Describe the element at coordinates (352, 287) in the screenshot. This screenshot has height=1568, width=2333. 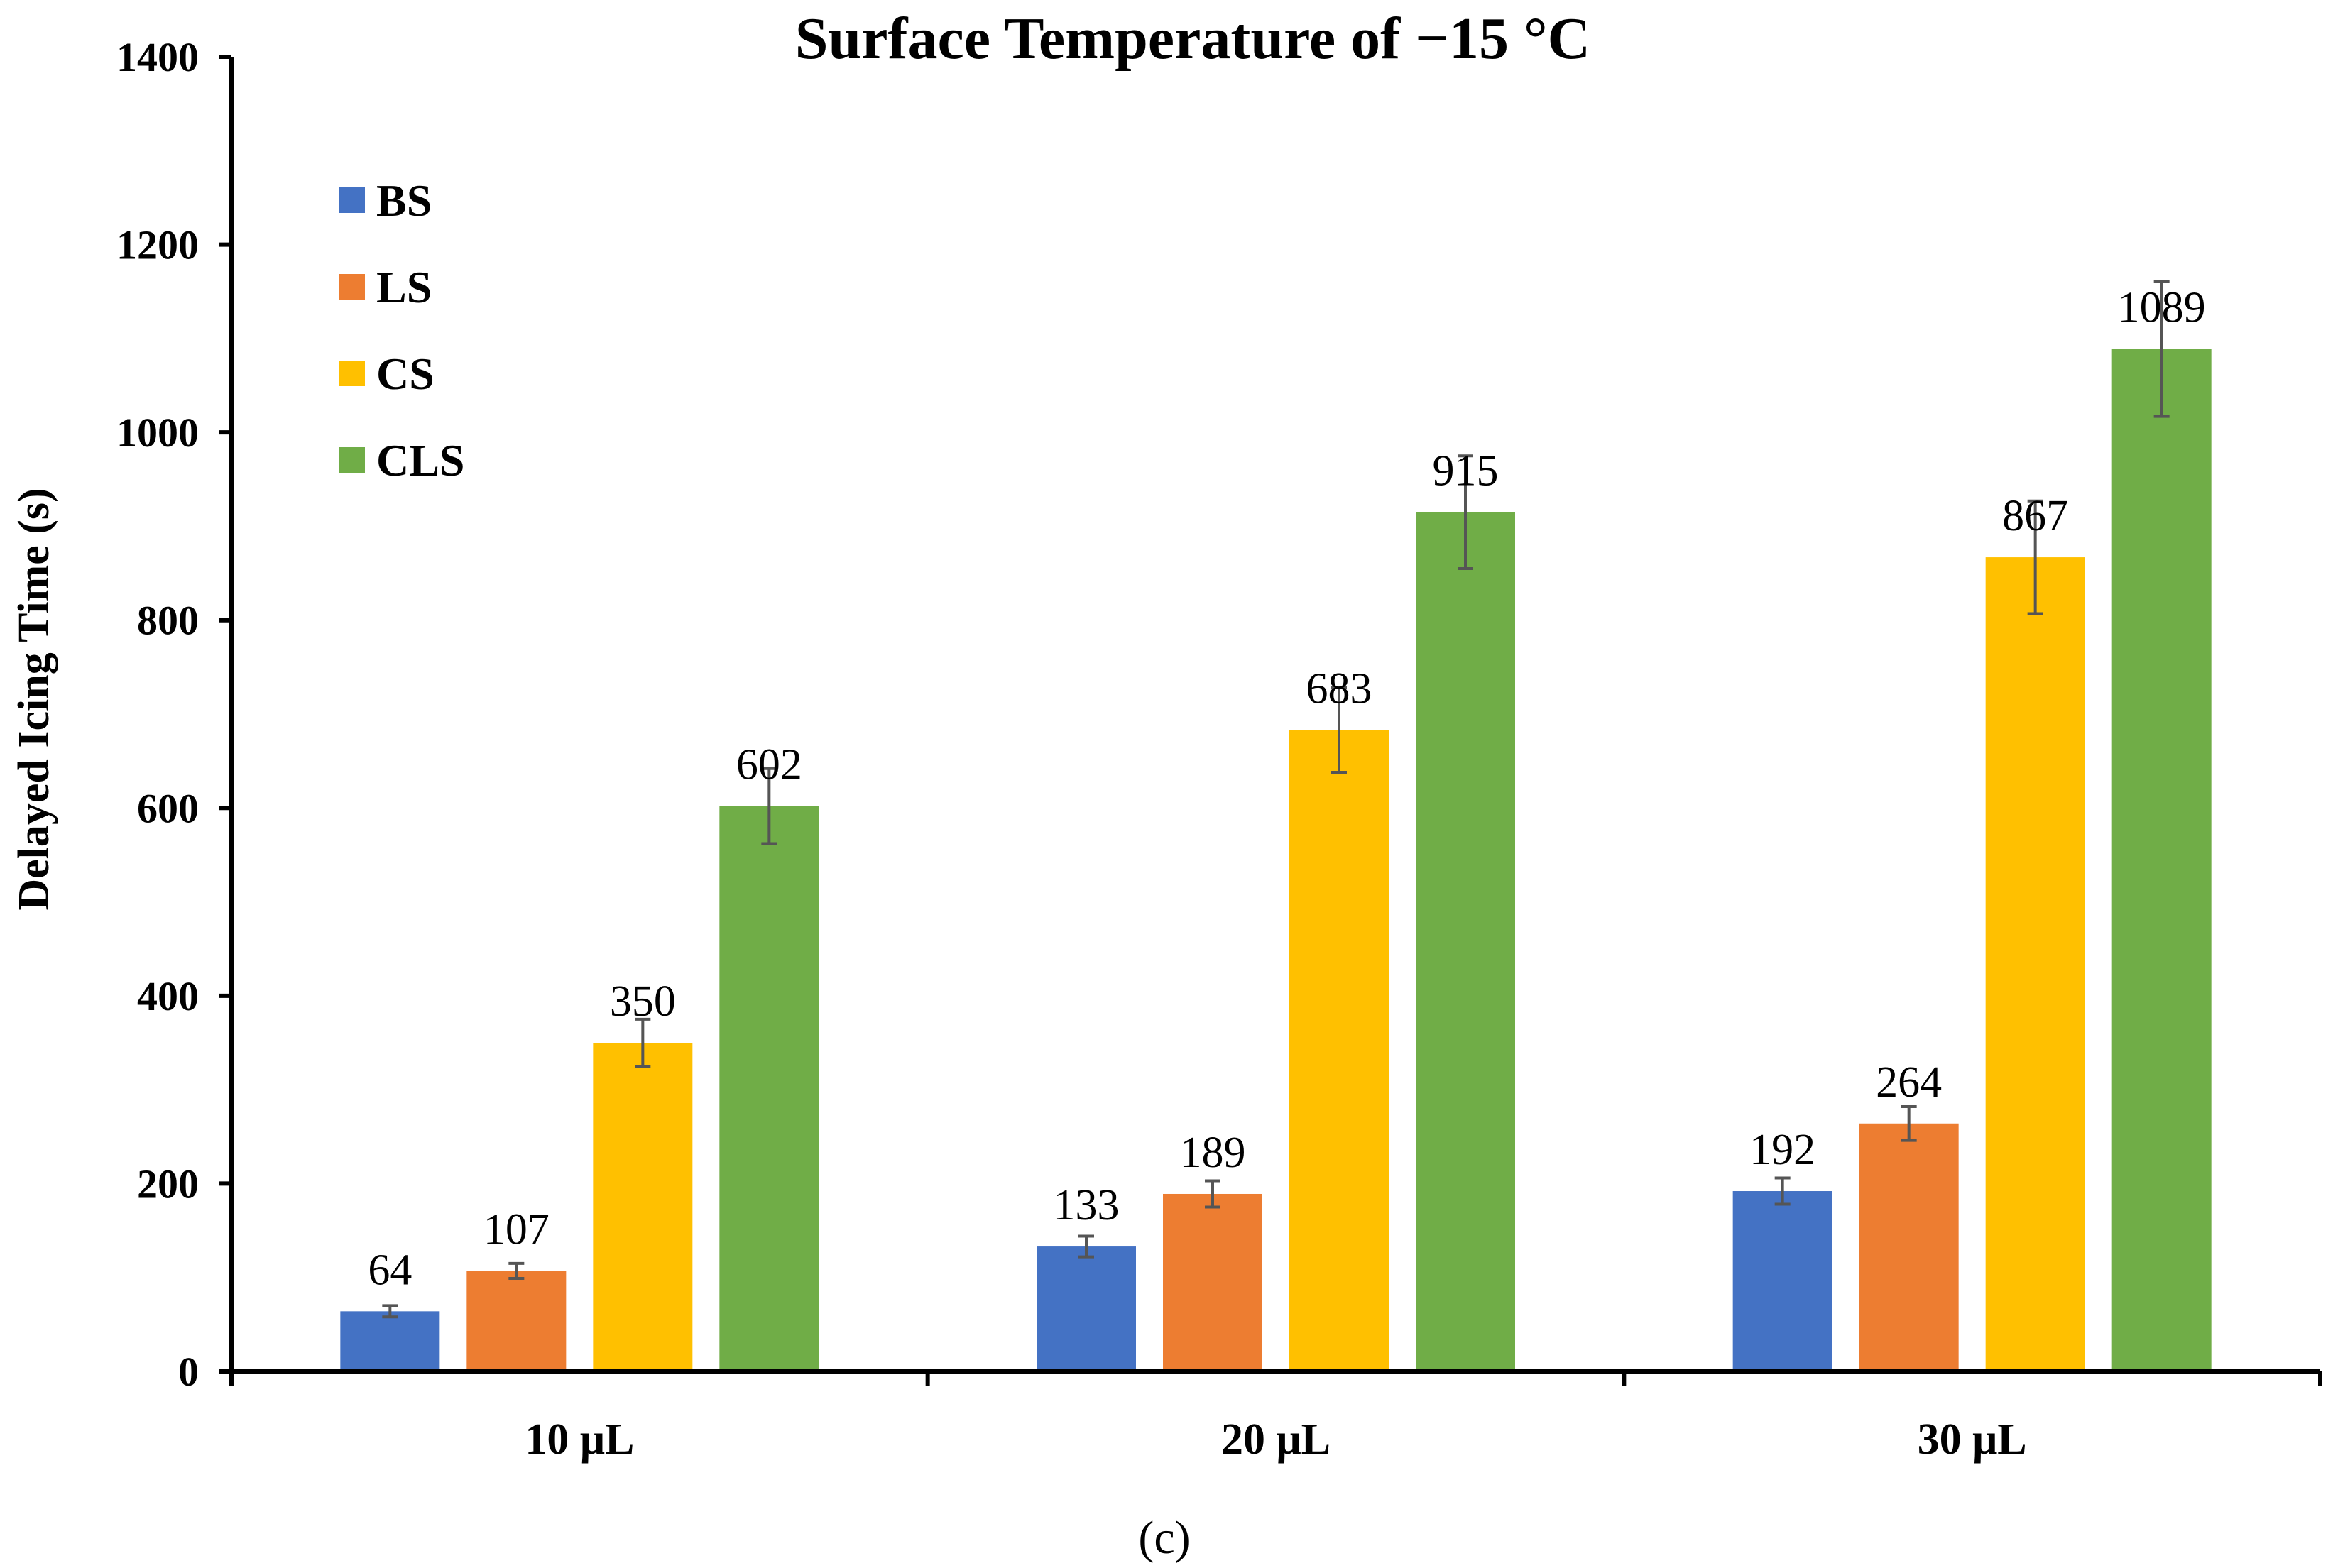
I see `legend-swatch-ls` at that location.